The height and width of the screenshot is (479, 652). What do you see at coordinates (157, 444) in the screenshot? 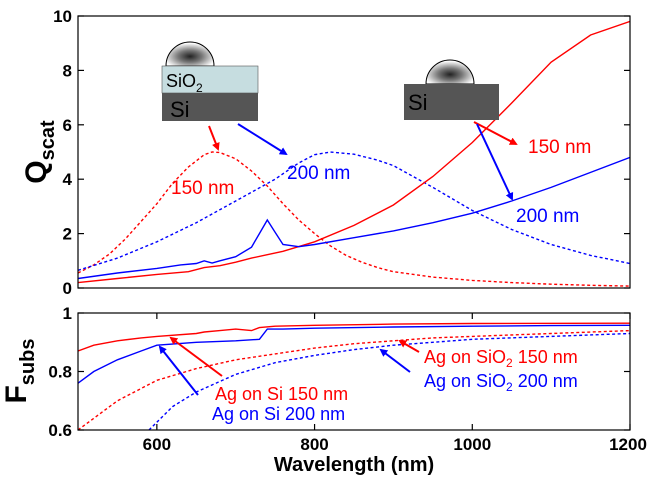
I see `x-tick-label: 600` at bounding box center [157, 444].